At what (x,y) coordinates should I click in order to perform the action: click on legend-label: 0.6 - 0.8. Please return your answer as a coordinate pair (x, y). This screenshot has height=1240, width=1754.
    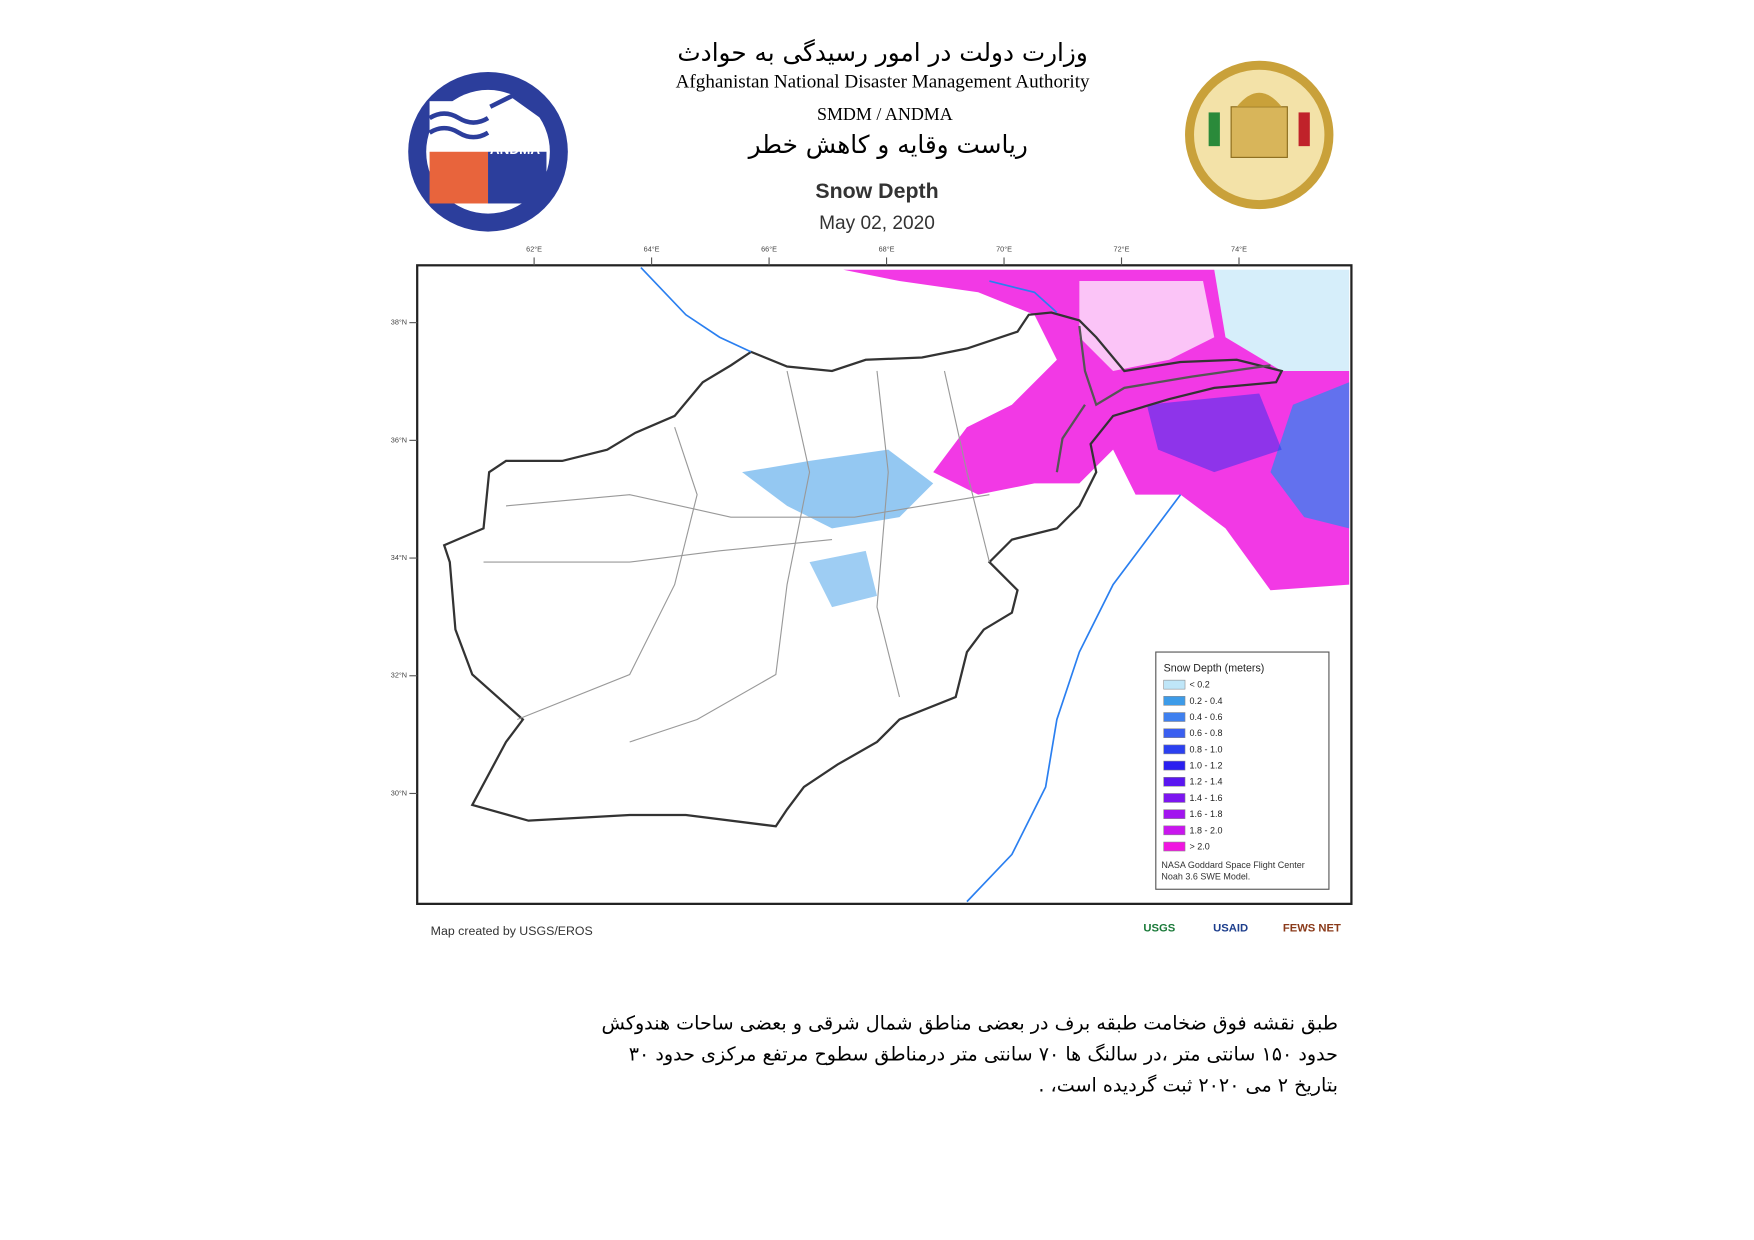
    Looking at the image, I should click on (1206, 733).